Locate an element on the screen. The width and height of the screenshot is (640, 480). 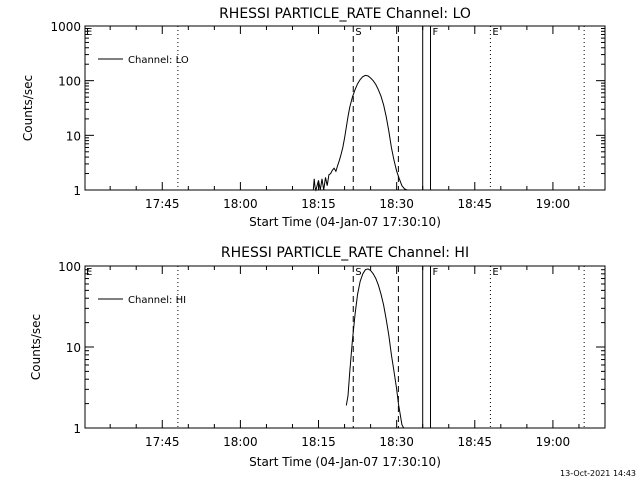
panel2-event-marker-label: F is located at coordinates (436, 272).